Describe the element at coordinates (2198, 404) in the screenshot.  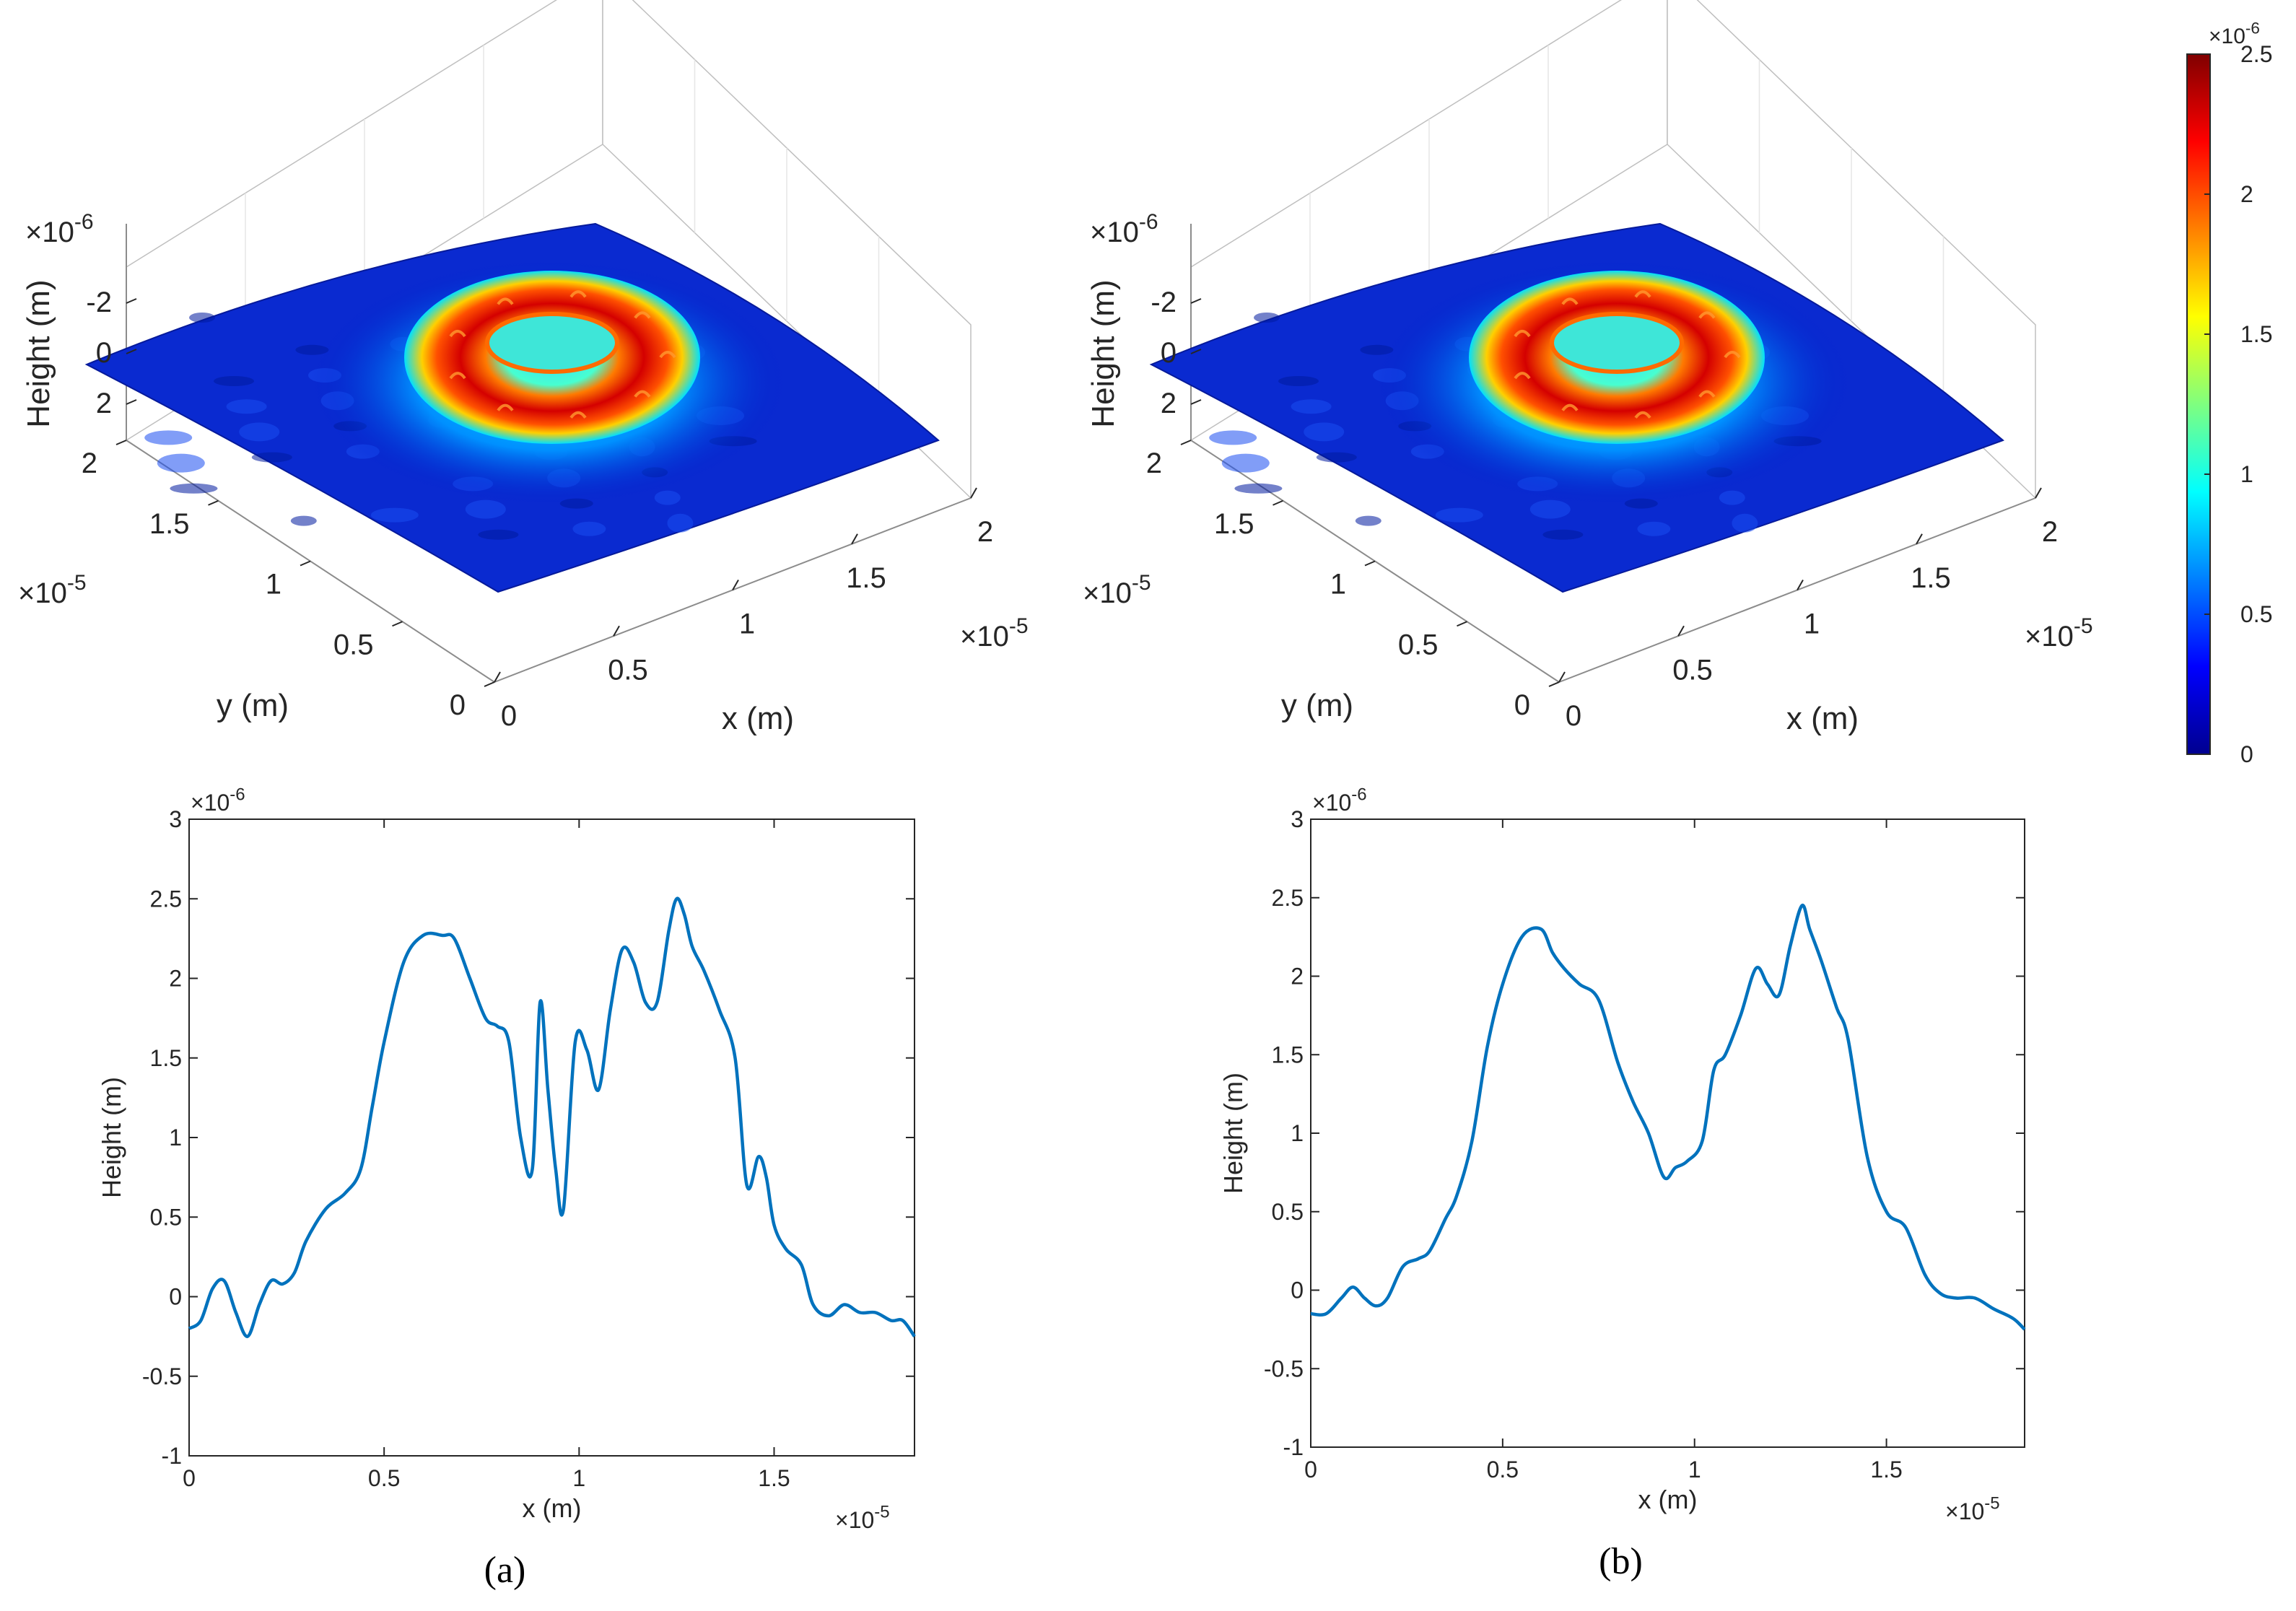
I see `colorbar-gradient` at that location.